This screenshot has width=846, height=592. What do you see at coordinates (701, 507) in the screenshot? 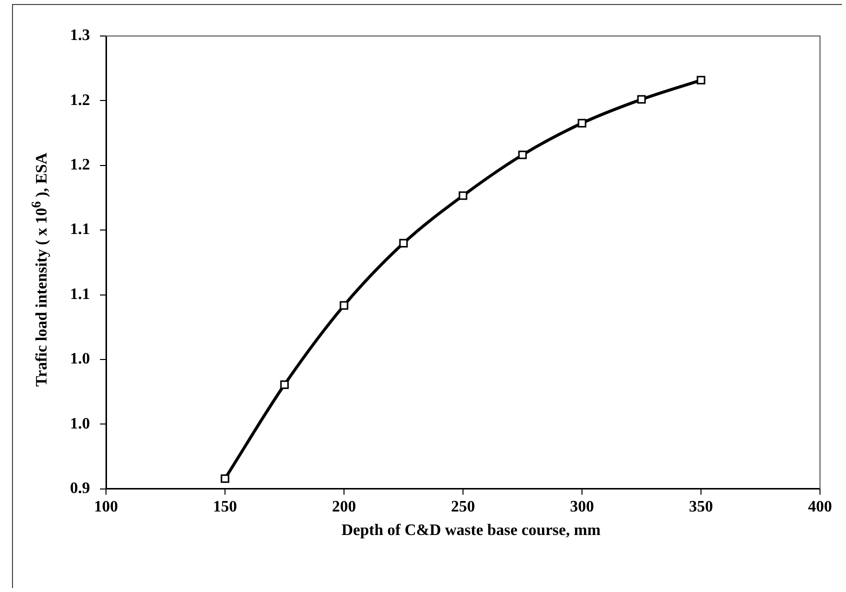
I see `x-tick-label: 350` at bounding box center [701, 507].